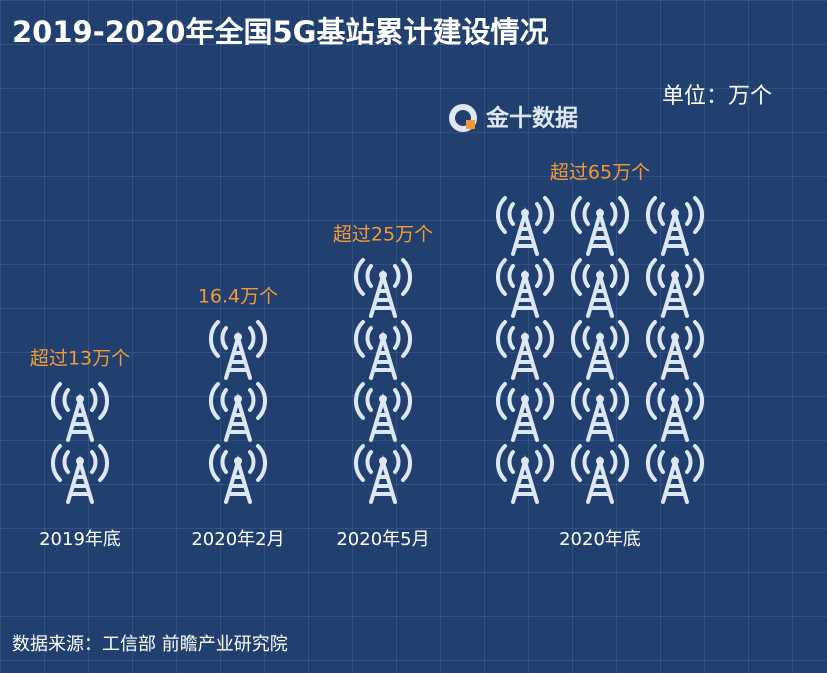  Describe the element at coordinates (150, 644) in the screenshot. I see `source: 数据来源：工信部 前瞻产业研究院` at that location.